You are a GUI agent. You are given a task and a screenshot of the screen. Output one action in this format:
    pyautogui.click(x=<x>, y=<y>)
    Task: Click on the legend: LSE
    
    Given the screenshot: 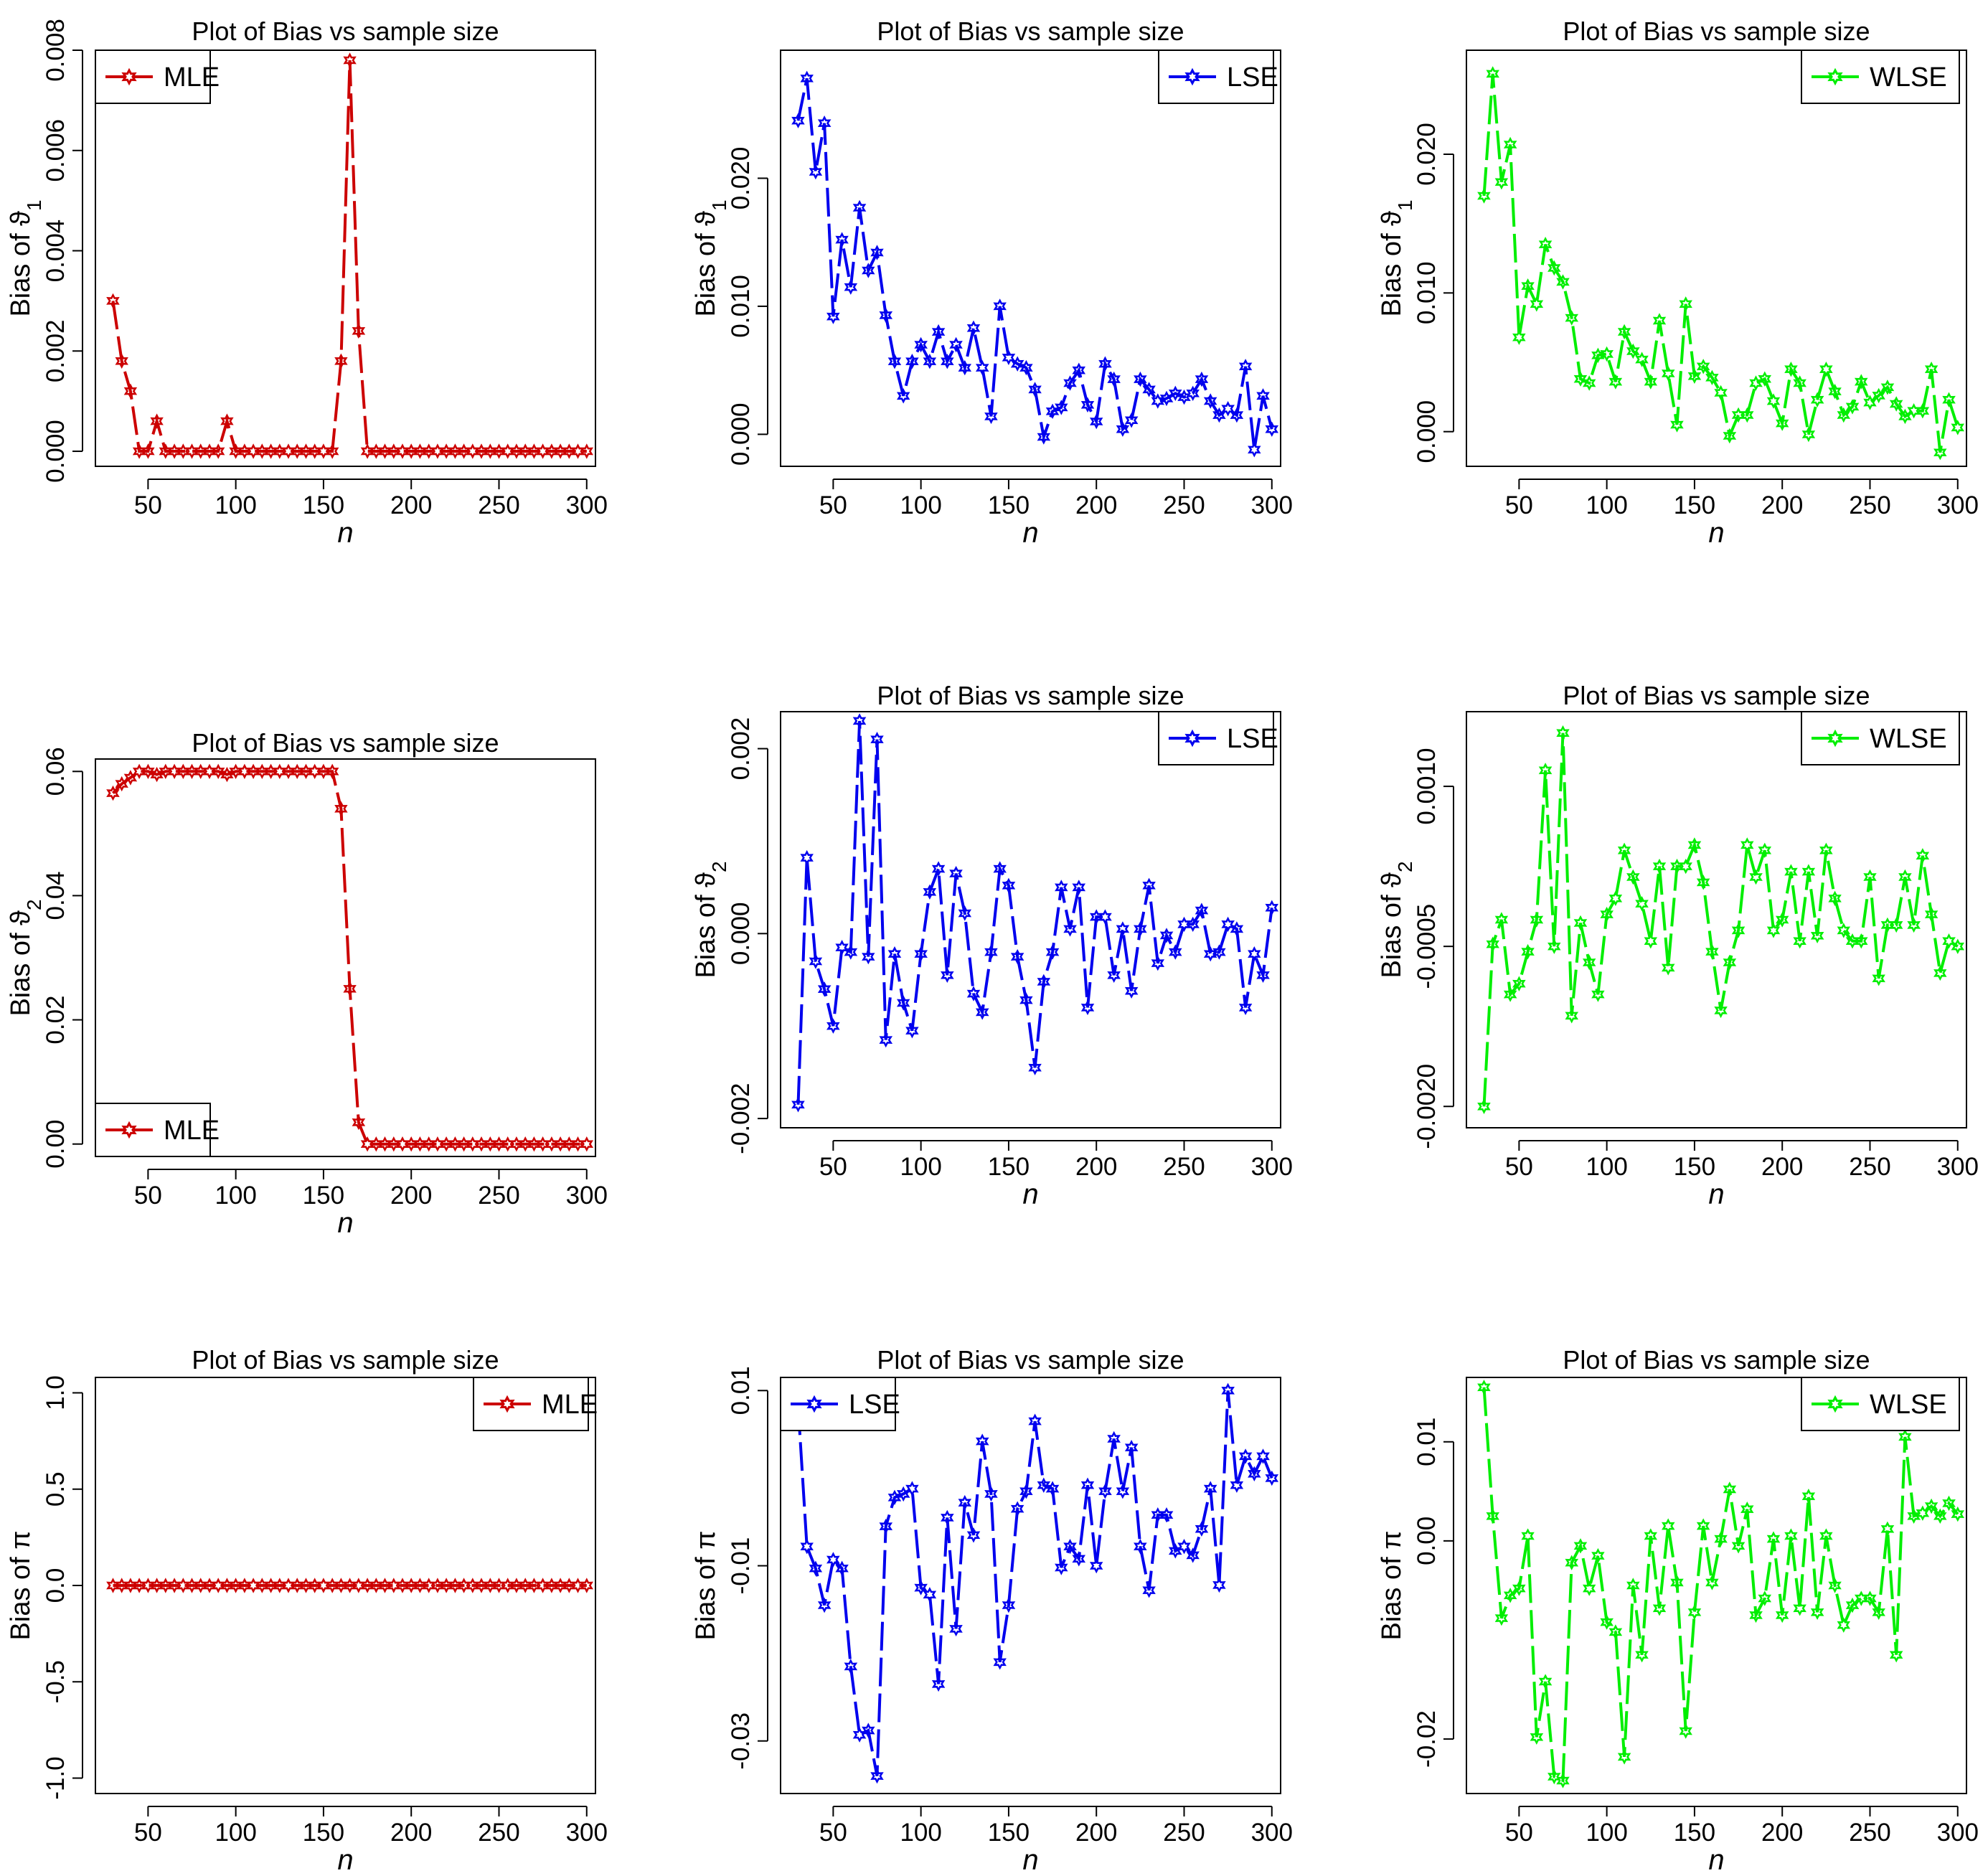 What is the action you would take?
    pyautogui.click(x=1218, y=738)
    